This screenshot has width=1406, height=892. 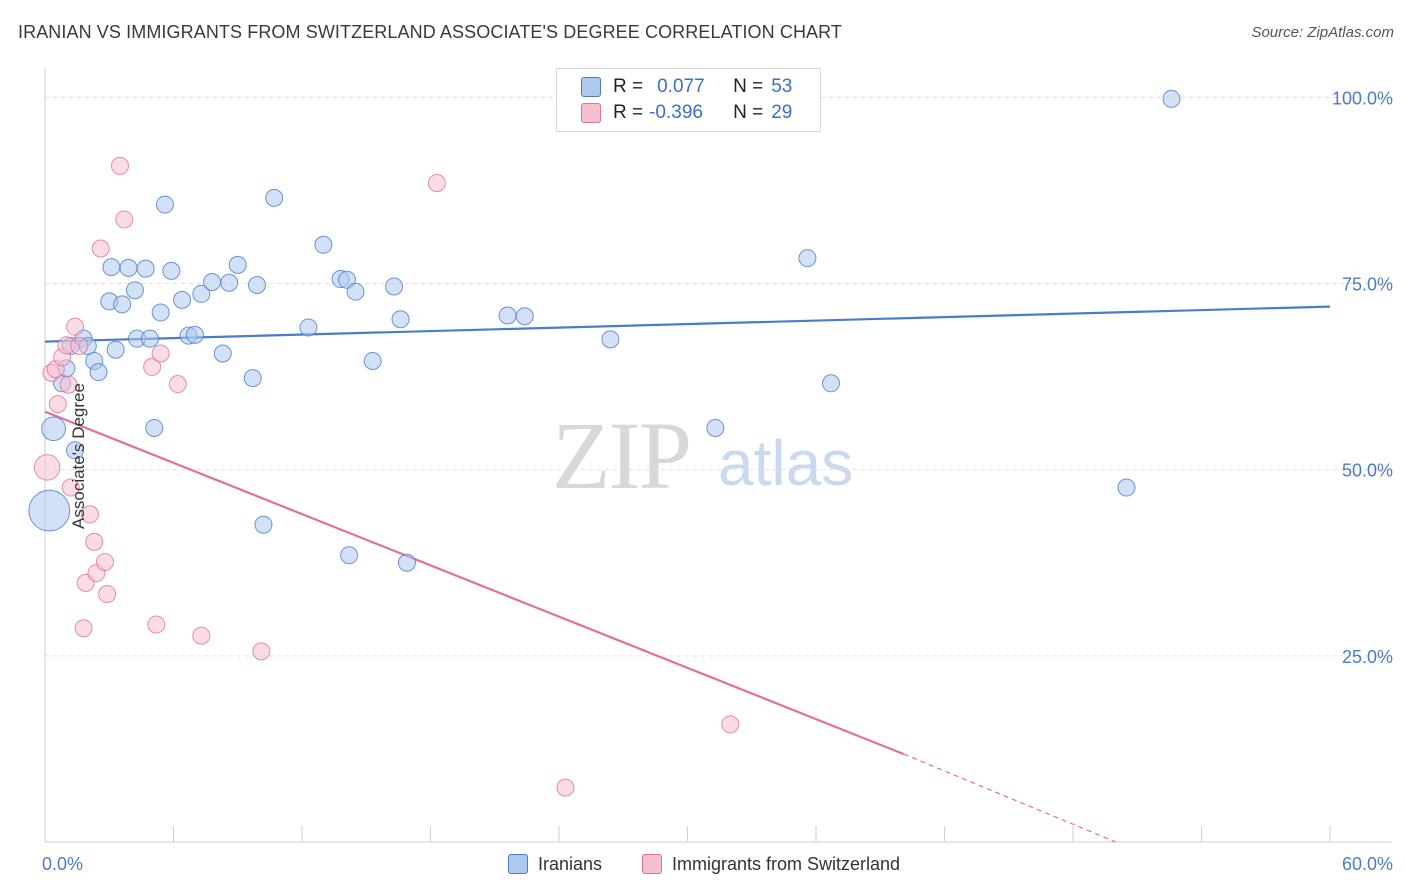 I want to click on legend-n-value: 29, so click(x=782, y=112).